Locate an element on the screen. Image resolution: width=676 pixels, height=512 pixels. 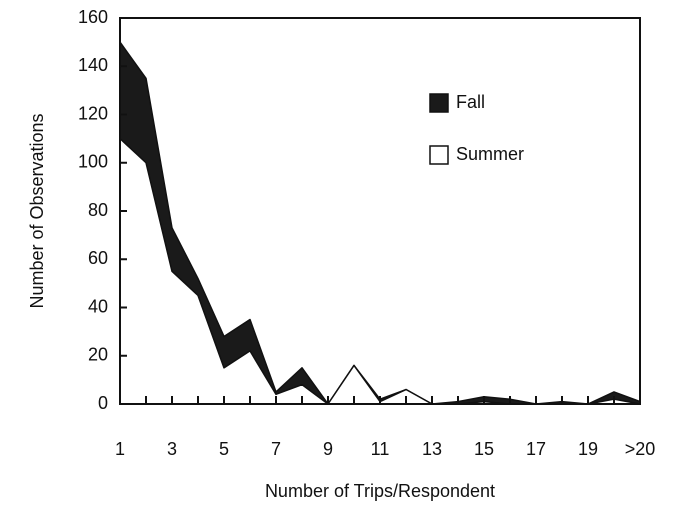
y-tick-label: 80 is located at coordinates (98, 210).